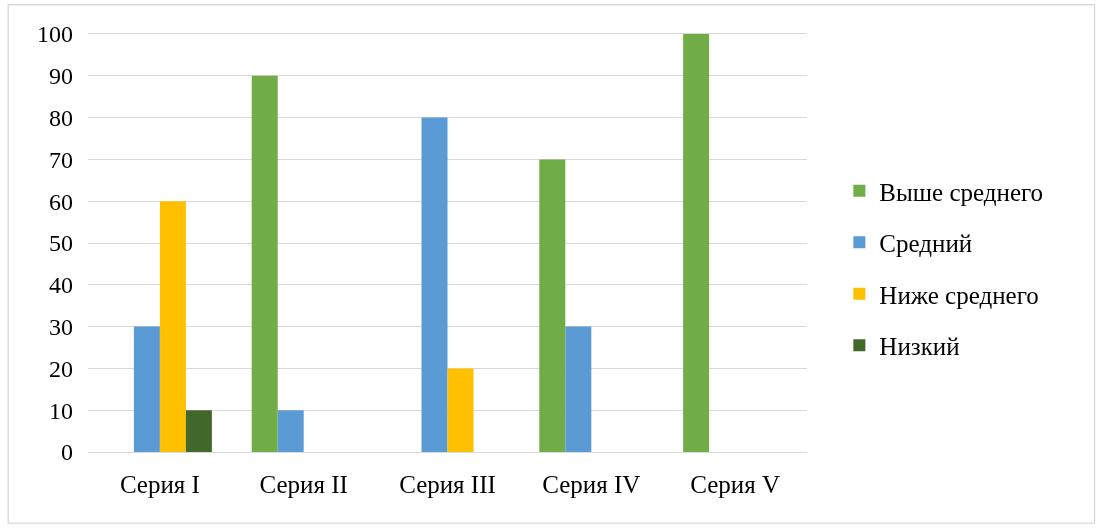 The height and width of the screenshot is (528, 1111). Describe the element at coordinates (926, 244) in the screenshot. I see `legend-label: Средний` at that location.